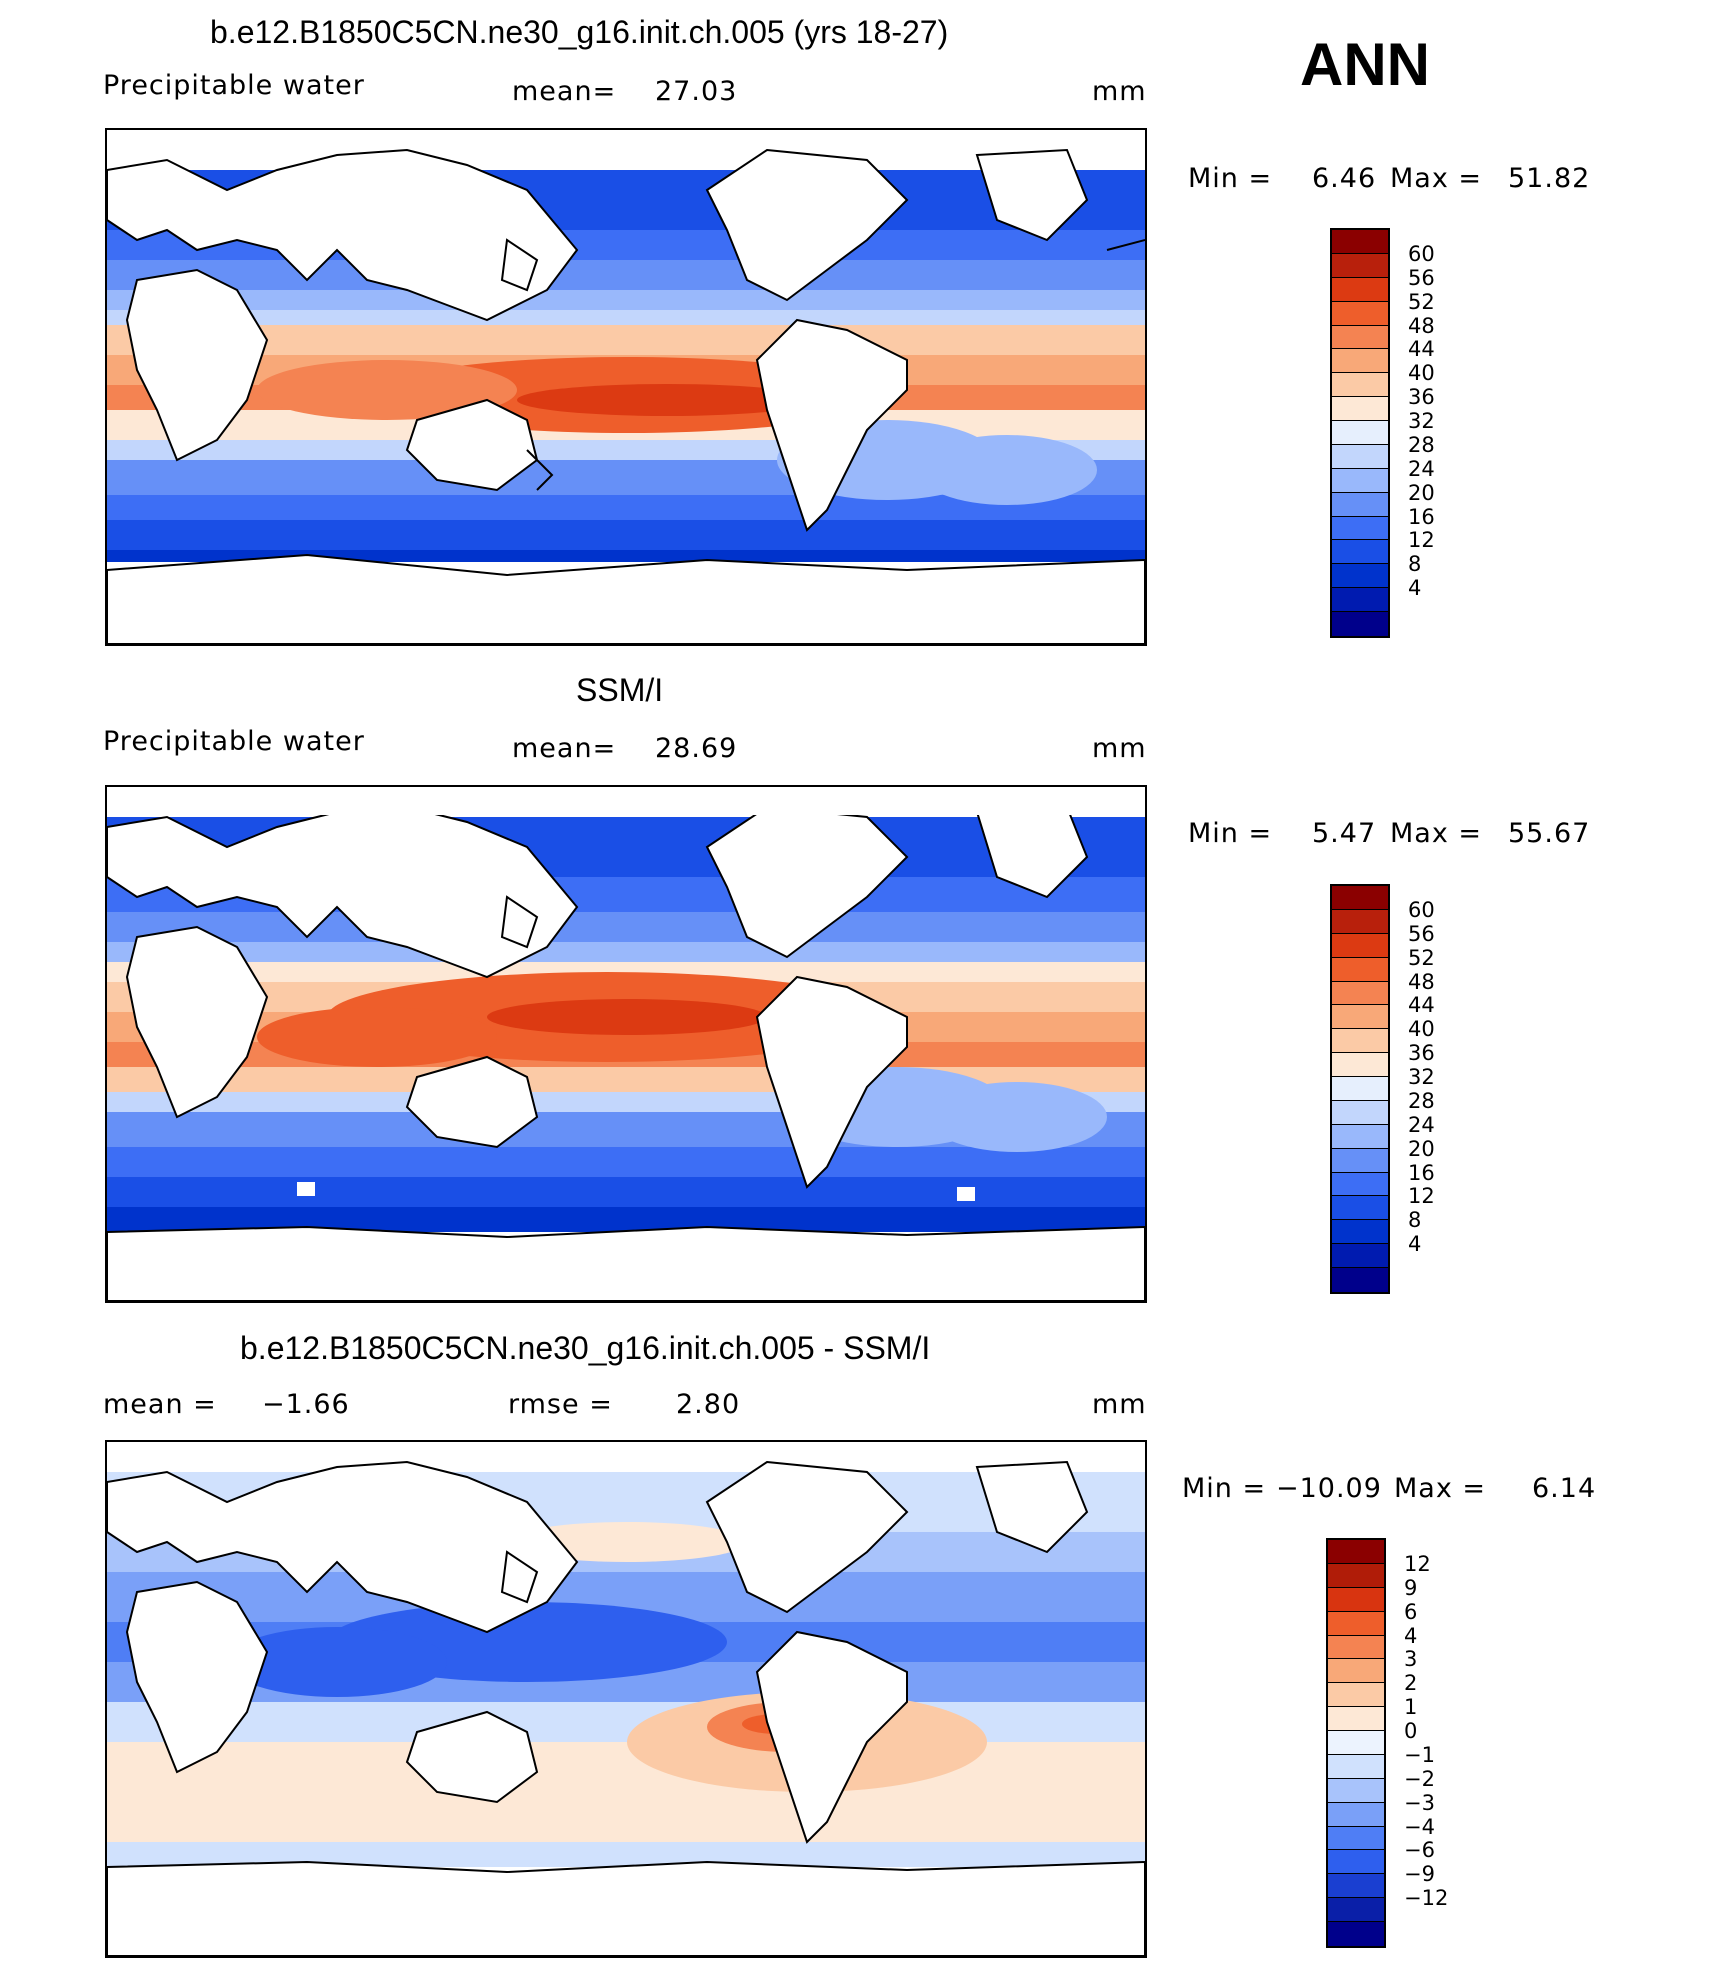 Image resolution: width=1710 pixels, height=1981 pixels. I want to click on panel-2-colorbar, so click(1360, 1089).